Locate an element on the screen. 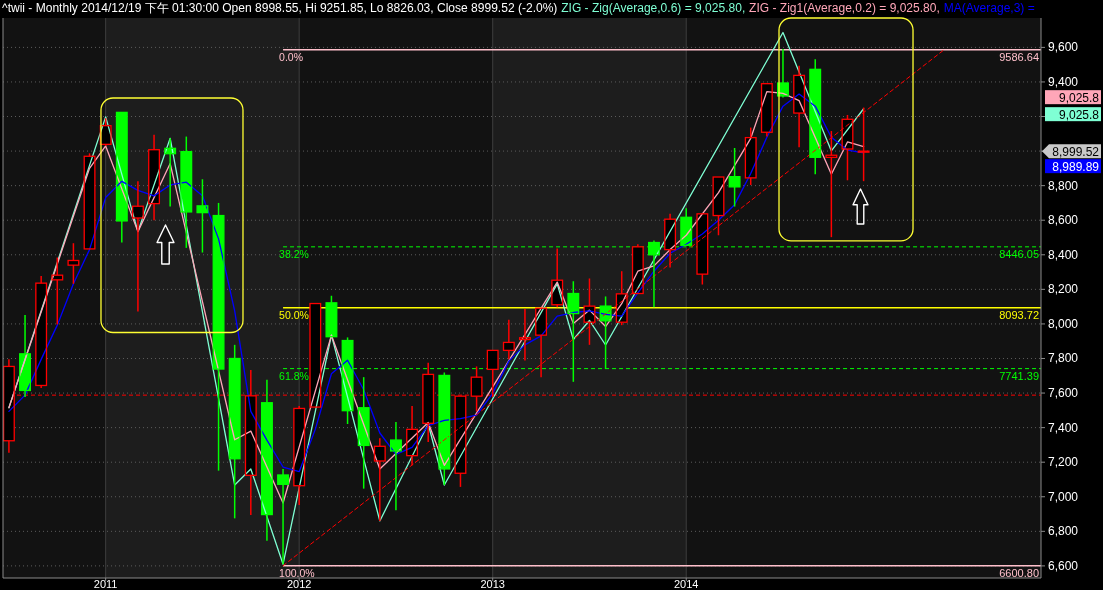 Image resolution: width=1103 pixels, height=590 pixels. ref-line-label: 7741.39 is located at coordinates (1019, 375).